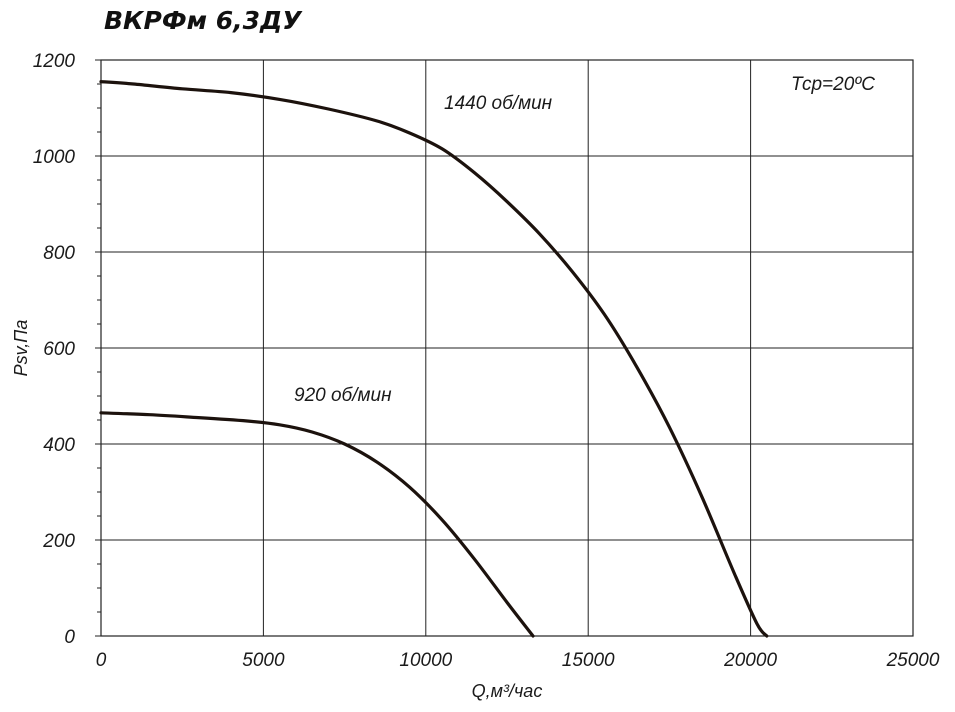 The width and height of the screenshot is (955, 712). Describe the element at coordinates (263, 660) in the screenshot. I see `x-tick-label: 5000` at that location.